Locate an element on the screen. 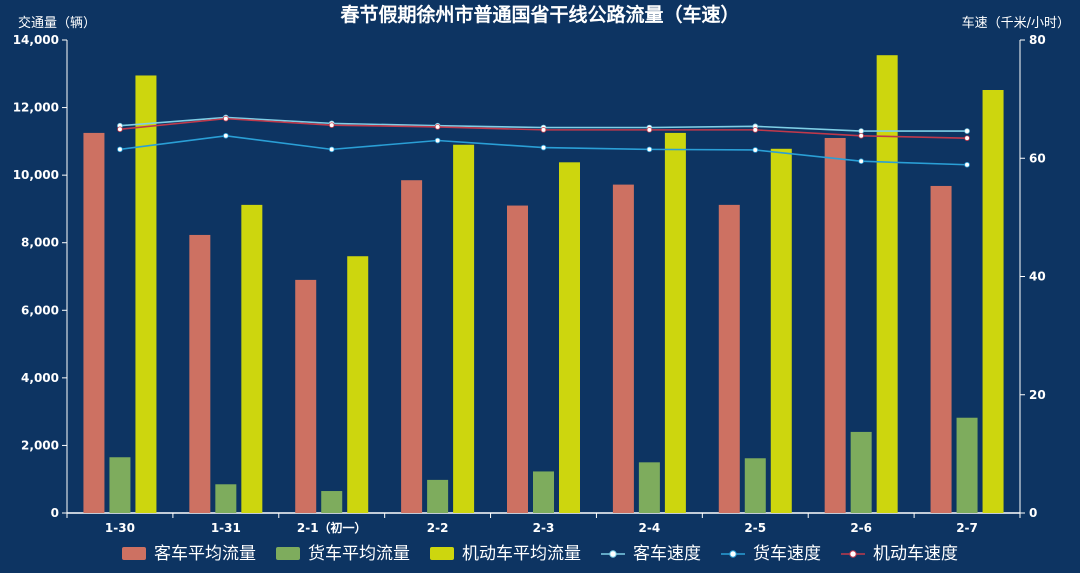  legend-motor-speed-marker is located at coordinates (853, 554).